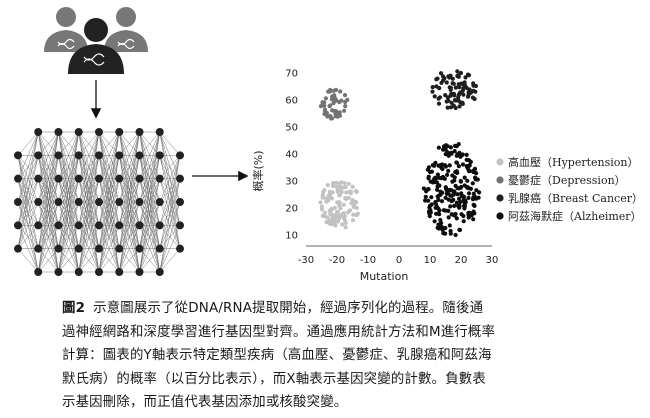 The width and height of the screenshot is (650, 418). What do you see at coordinates (288, 308) in the screenshot?
I see `caption-text: 示意圖展示了從DNA/RNA提取開始，經過序列化的過程。隨後通` at bounding box center [288, 308].